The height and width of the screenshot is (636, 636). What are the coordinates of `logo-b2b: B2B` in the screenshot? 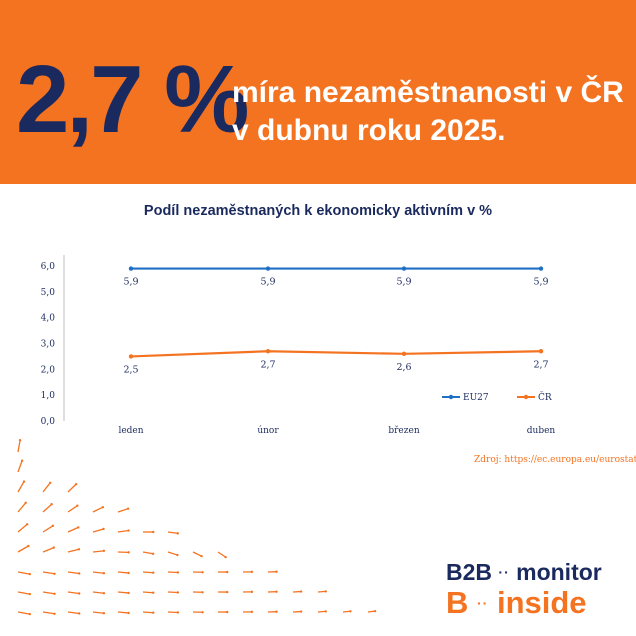 It's located at (469, 572).